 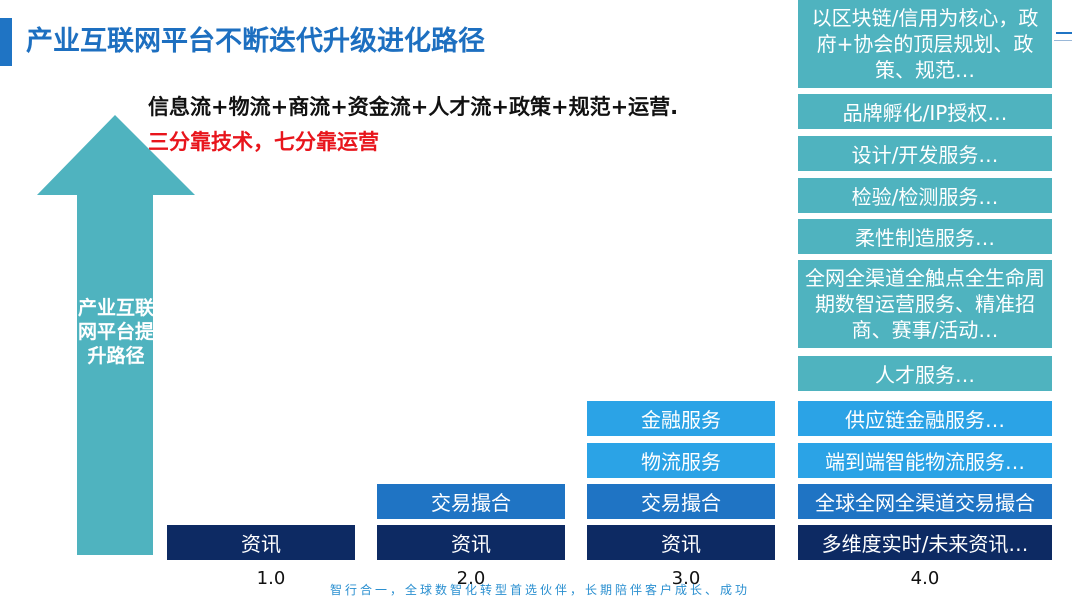 I want to click on stage-4-box-trade: 全球全网全渠道交易撮合, so click(x=925, y=501).